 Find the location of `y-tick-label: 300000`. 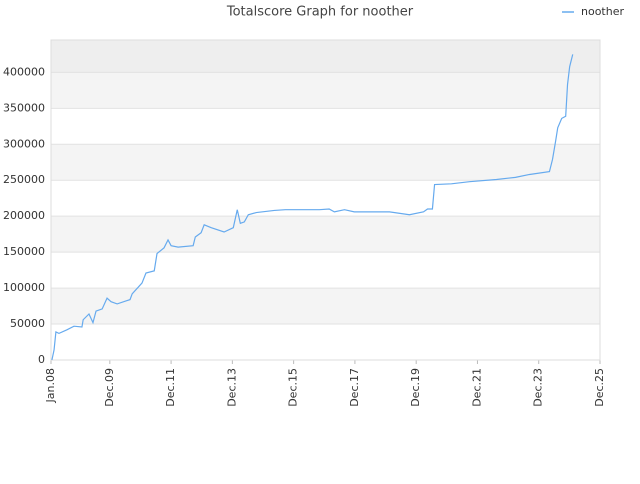

y-tick-label: 300000 is located at coordinates (24, 143).